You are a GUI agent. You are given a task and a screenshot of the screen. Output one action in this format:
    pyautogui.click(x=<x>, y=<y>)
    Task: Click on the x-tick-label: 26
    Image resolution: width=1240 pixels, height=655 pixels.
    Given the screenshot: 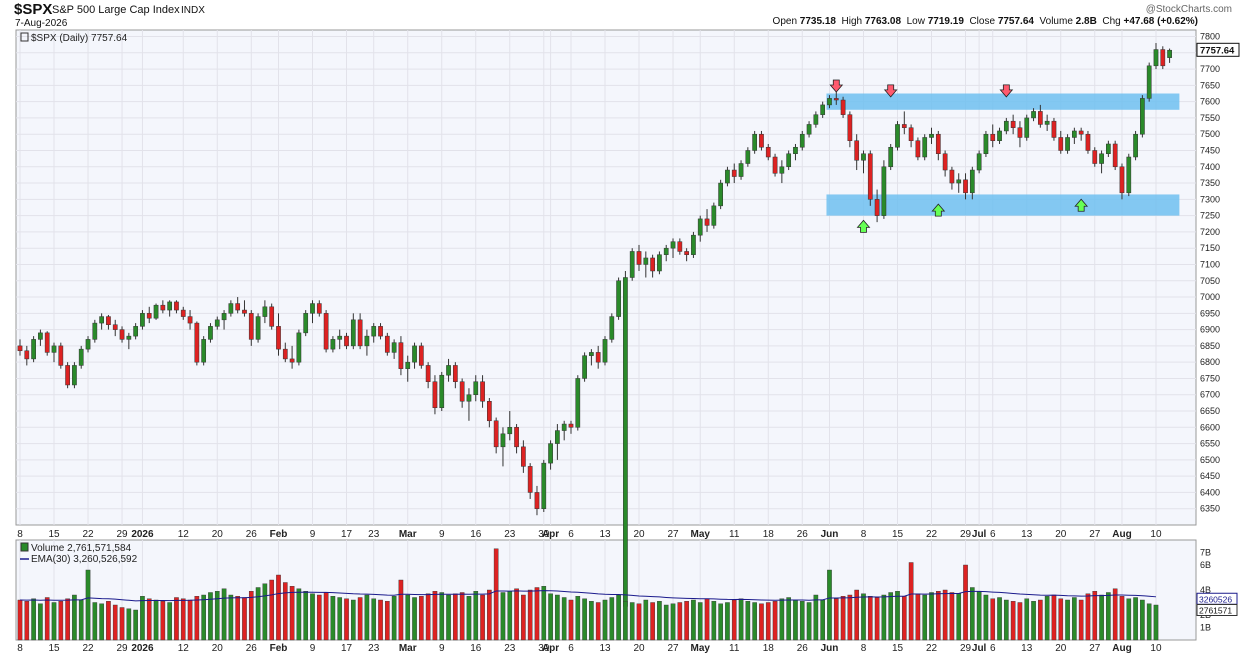 What is the action you would take?
    pyautogui.click(x=252, y=648)
    